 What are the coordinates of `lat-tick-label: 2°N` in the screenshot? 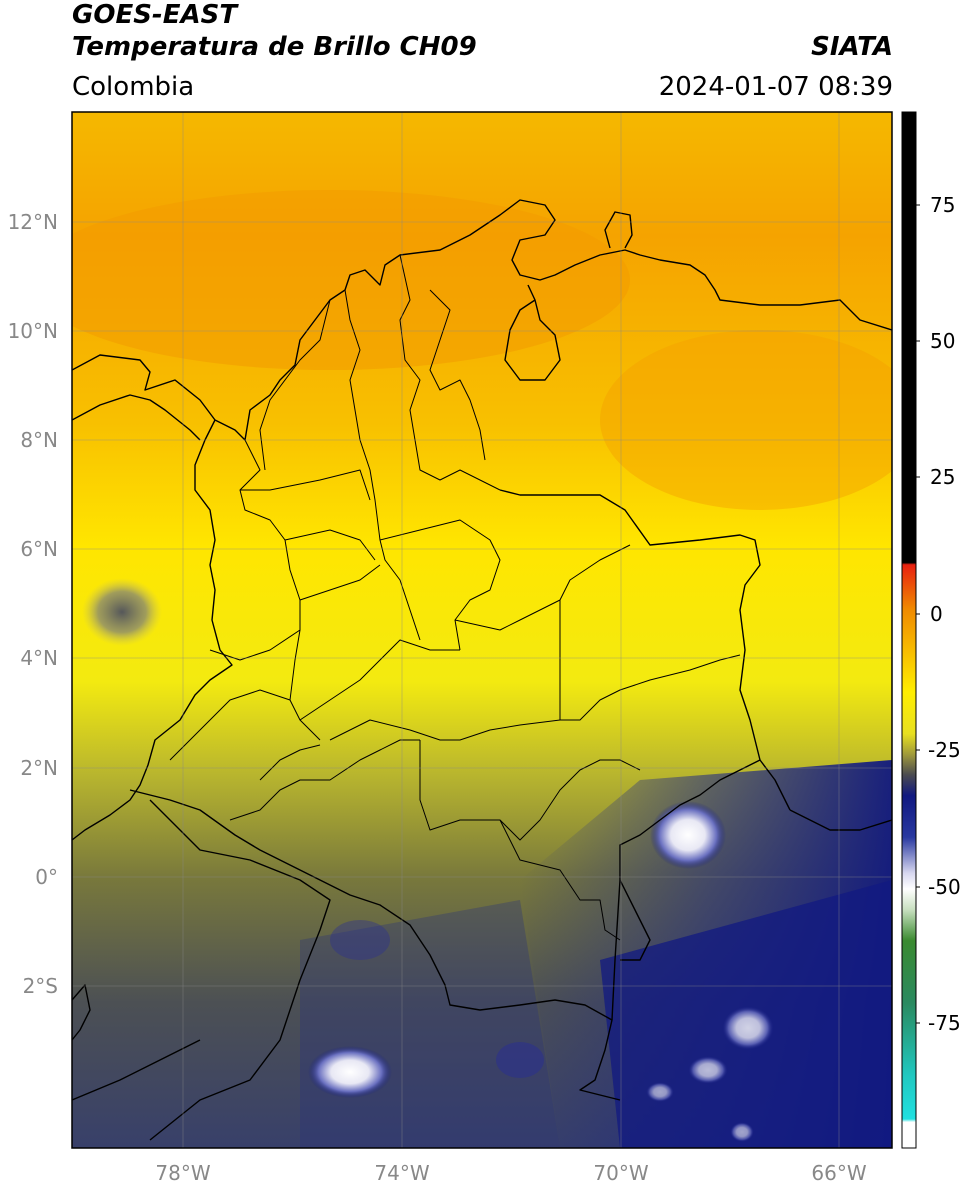 It's located at (39, 768).